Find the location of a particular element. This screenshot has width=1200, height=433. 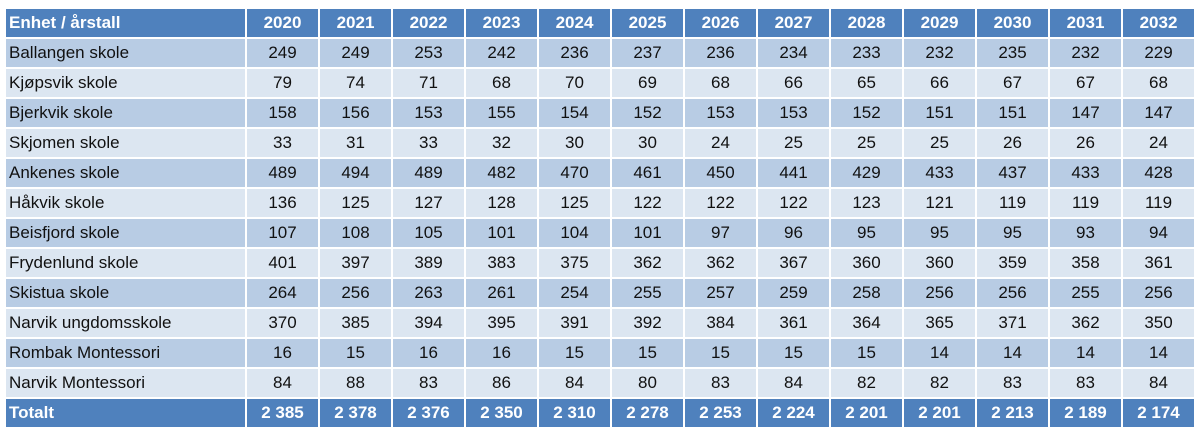

row-label: Bjerkvik skole is located at coordinates (125, 113).